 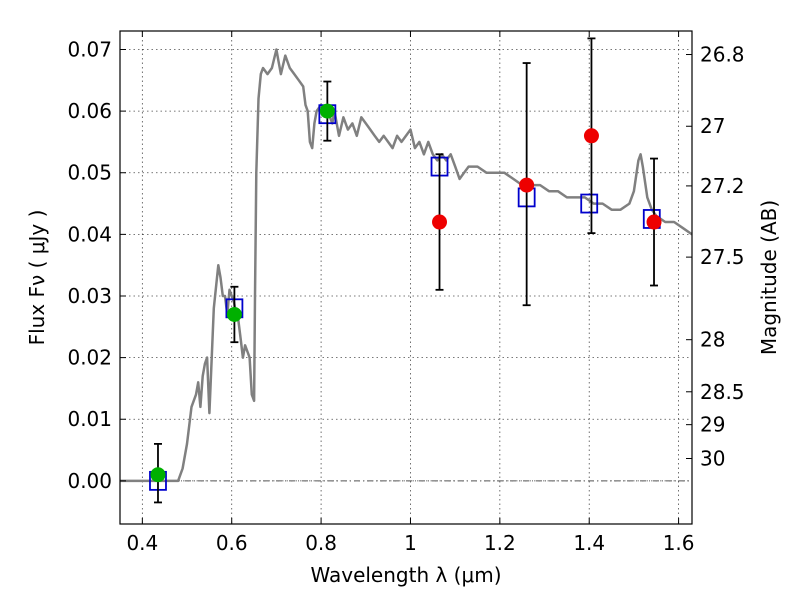 What do you see at coordinates (232, 543) in the screenshot?
I see `x-tick-label: 0.6` at bounding box center [232, 543].